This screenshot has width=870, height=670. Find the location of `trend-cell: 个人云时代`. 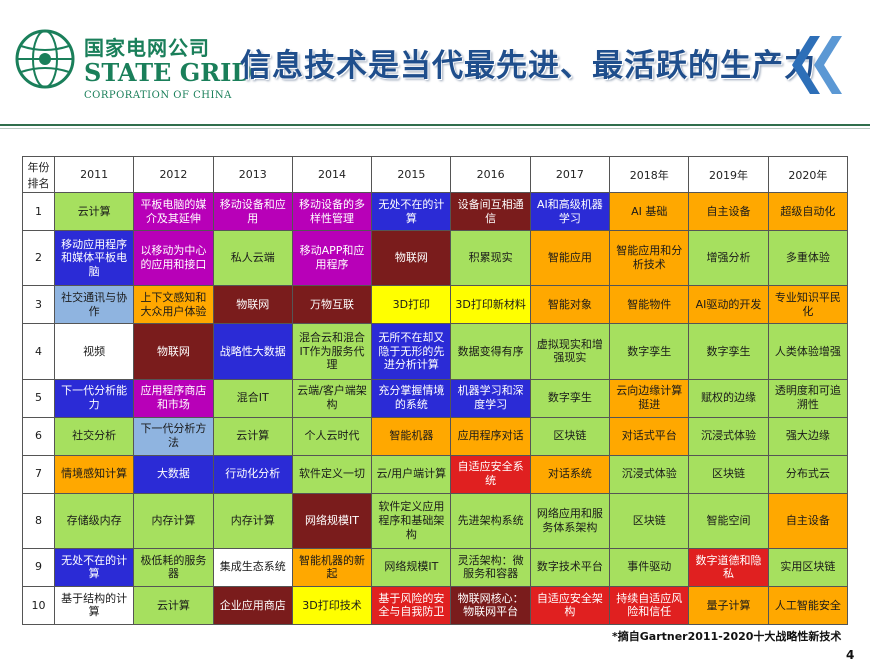

trend-cell: 个人云时代 is located at coordinates (332, 436).